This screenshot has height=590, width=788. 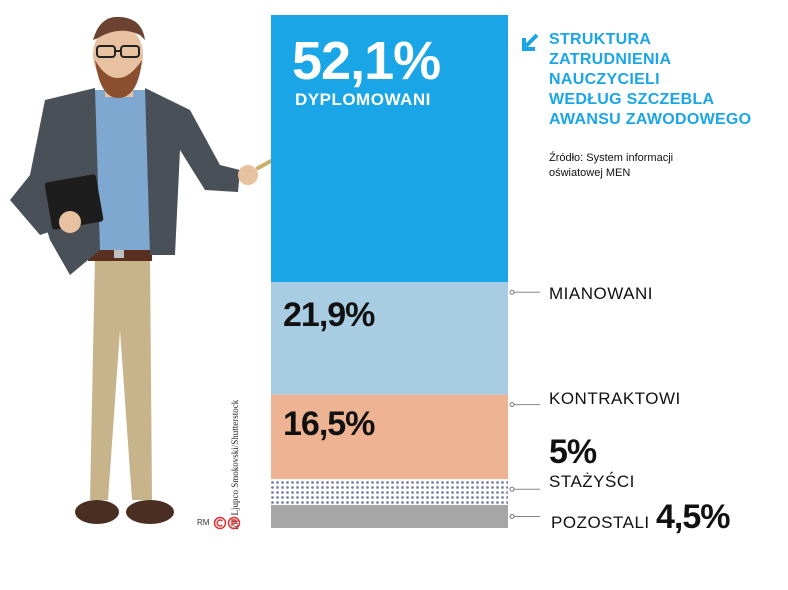 I want to click on bar-segment-kontraktowi, so click(x=389, y=437).